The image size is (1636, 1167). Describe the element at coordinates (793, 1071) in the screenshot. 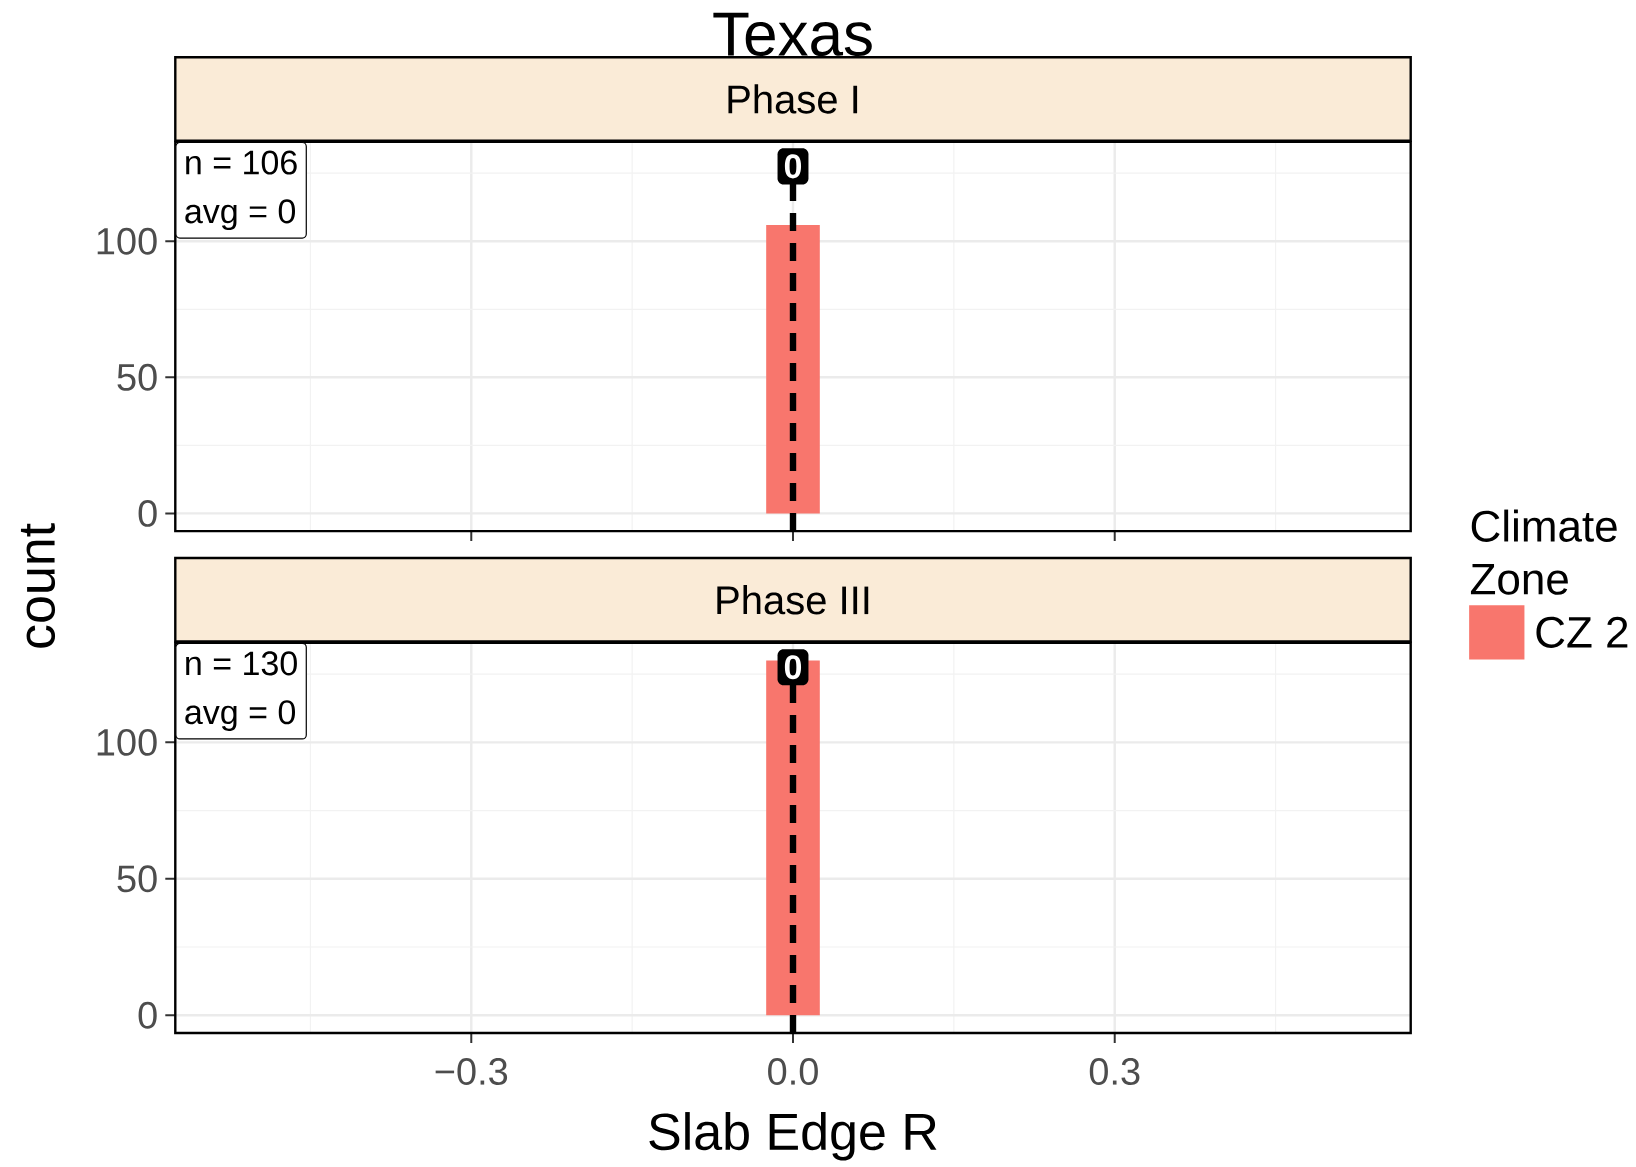

I see `x-tick-label: 0.0` at that location.